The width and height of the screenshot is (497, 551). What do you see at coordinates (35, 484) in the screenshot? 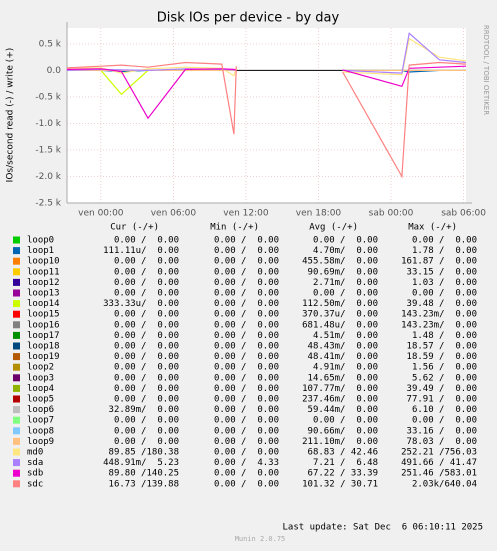
I see `legend-label: sdc` at bounding box center [35, 484].